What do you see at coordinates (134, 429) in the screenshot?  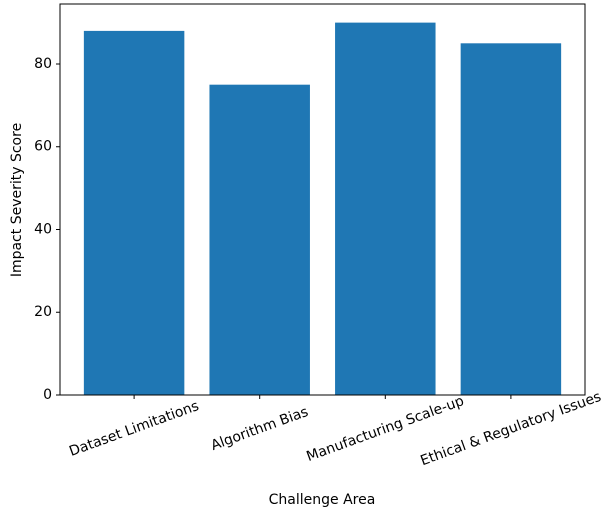 I see `x-tick-label: Dataset Limitations` at bounding box center [134, 429].